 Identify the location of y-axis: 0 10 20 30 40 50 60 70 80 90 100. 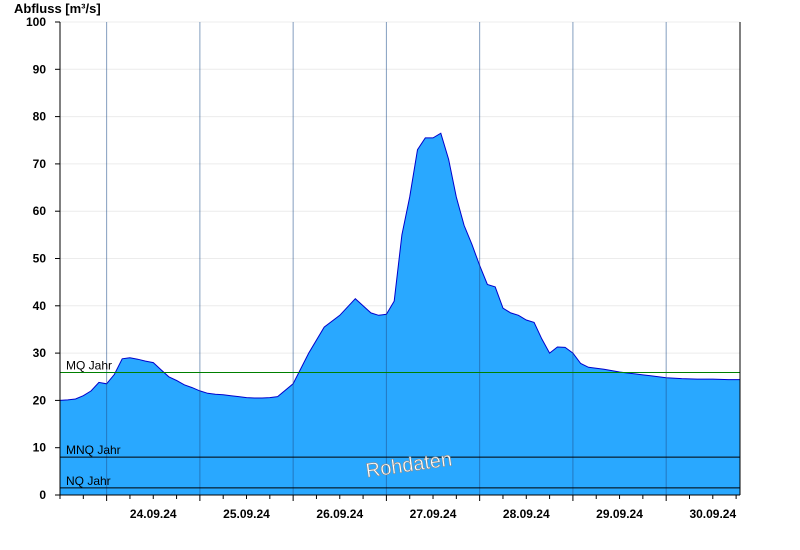
(43, 258).